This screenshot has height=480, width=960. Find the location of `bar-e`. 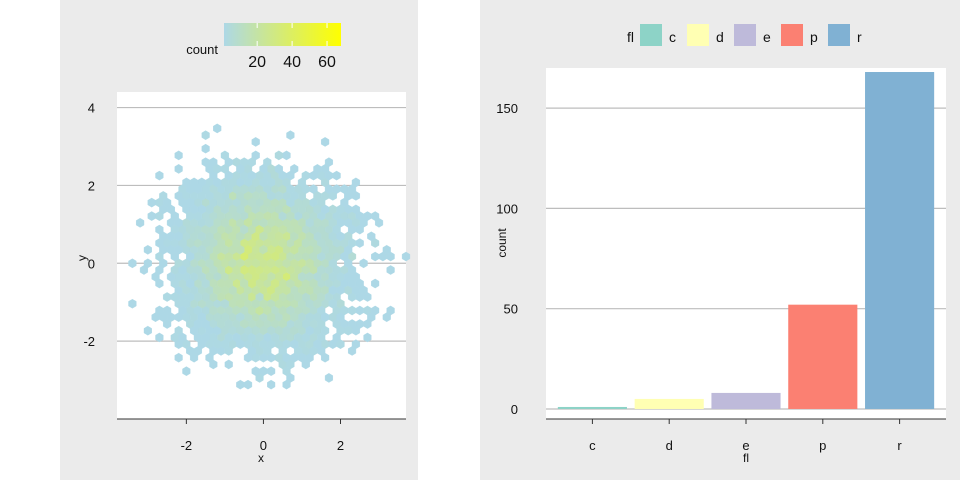

bar-e is located at coordinates (746, 400).